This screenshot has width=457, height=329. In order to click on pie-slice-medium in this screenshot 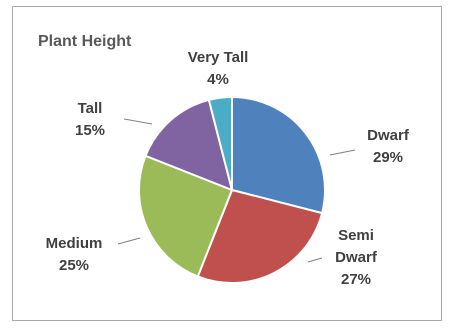, I will do `click(186, 216)`.